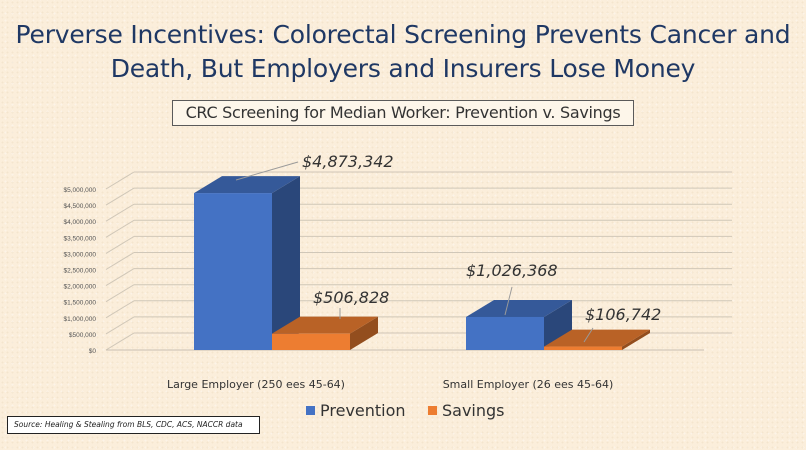 The width and height of the screenshot is (806, 450). What do you see at coordinates (79, 319) in the screenshot?
I see `y-tick-label: $1,000,000` at bounding box center [79, 319].